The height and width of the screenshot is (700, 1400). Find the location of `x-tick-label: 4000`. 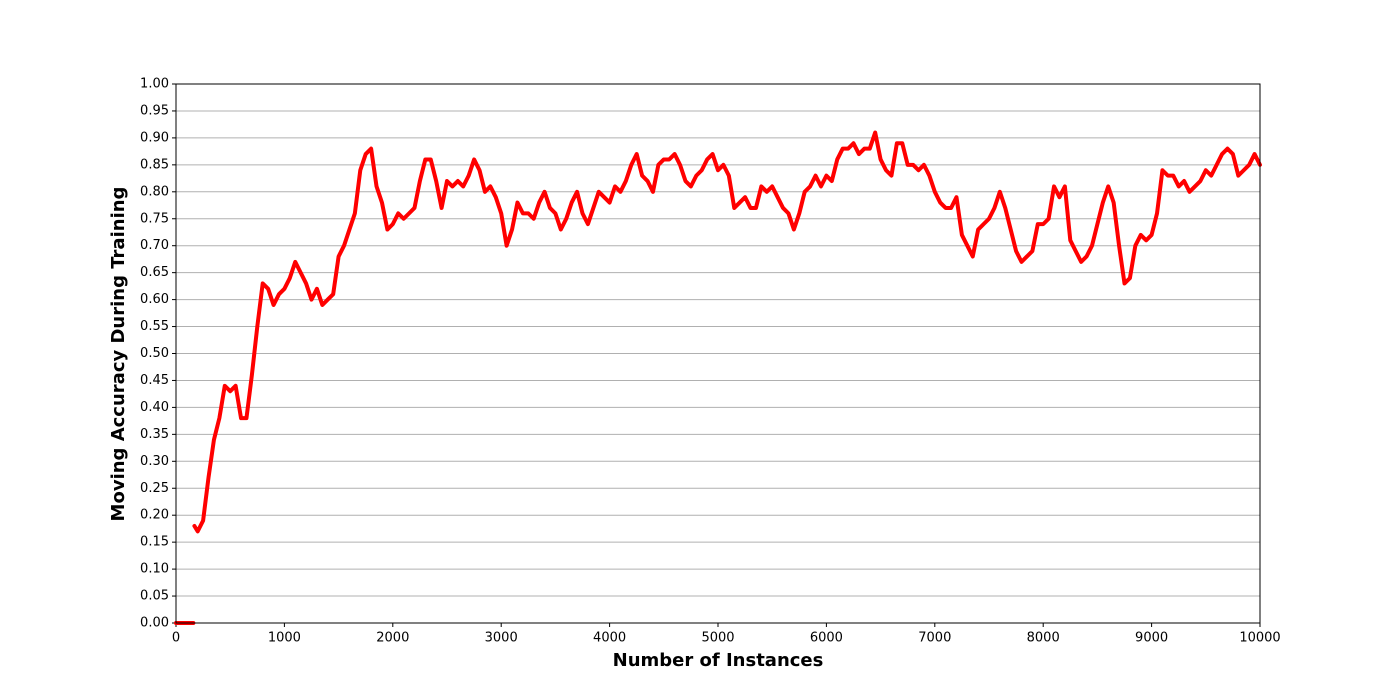

x-tick-label: 4000 is located at coordinates (609, 638).